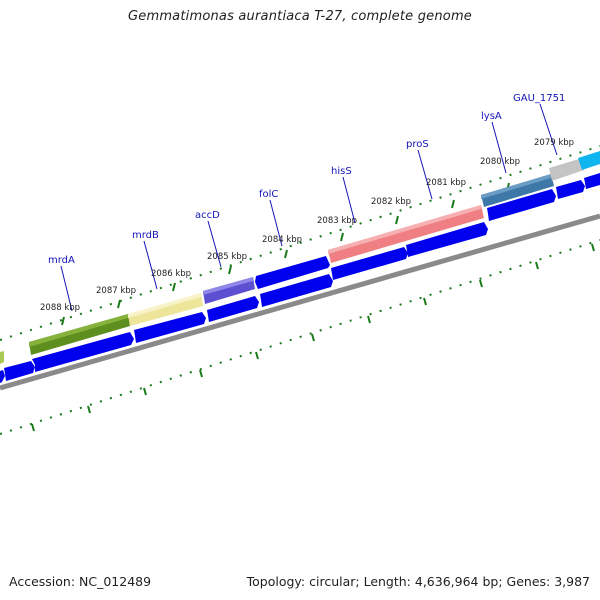  Describe the element at coordinates (214, 244) in the screenshot. I see `leader-accD` at that location.